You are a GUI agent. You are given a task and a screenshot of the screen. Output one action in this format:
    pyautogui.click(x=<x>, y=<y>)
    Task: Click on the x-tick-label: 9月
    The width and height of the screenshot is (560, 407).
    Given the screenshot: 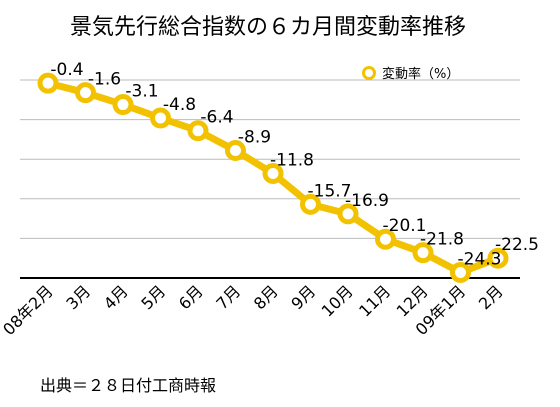 What is the action you would take?
    pyautogui.click(x=303, y=297)
    